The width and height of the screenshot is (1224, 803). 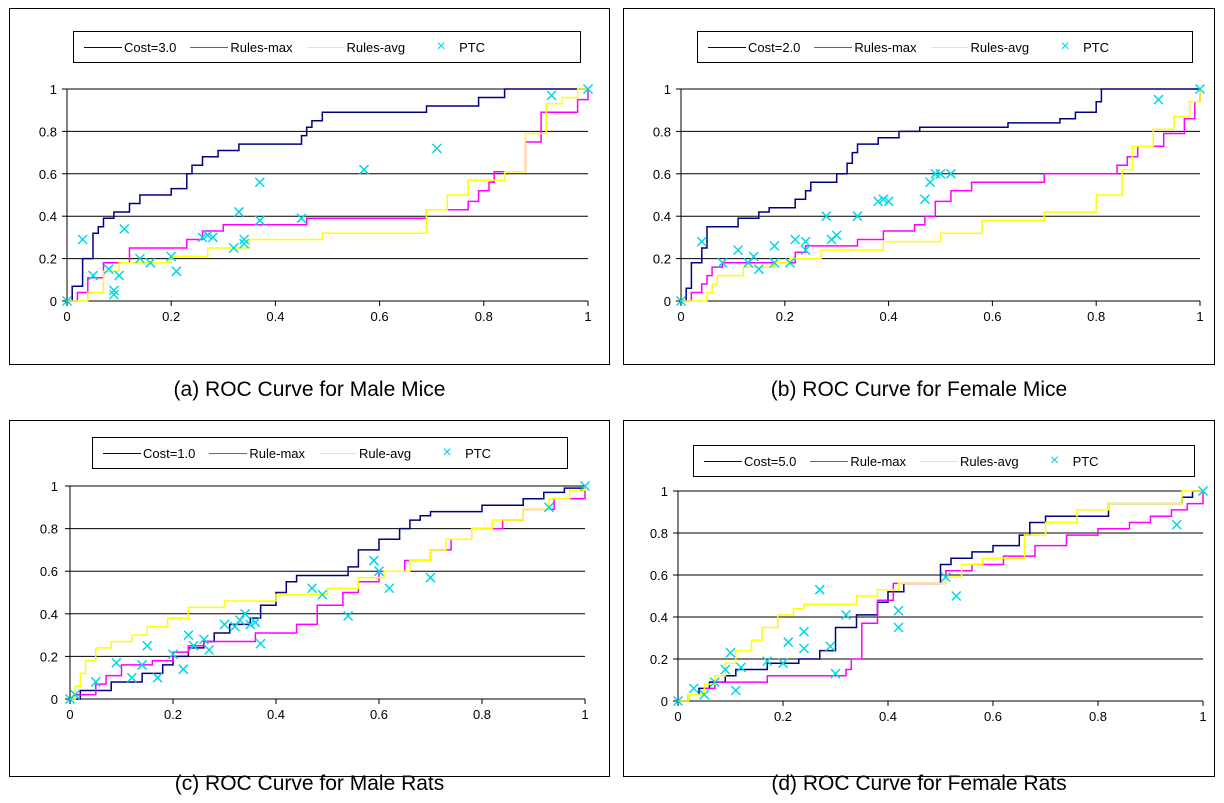 I want to click on legend-b: Cost=2.0 Rules-max Rules-avg × PTC, so click(x=945, y=47).